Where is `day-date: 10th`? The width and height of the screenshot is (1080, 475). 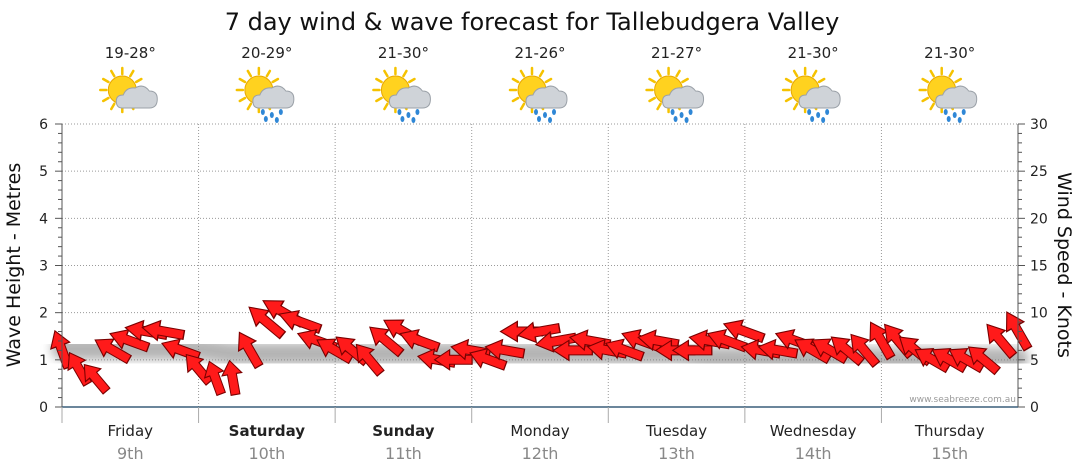
day-date: 10th is located at coordinates (266, 453).